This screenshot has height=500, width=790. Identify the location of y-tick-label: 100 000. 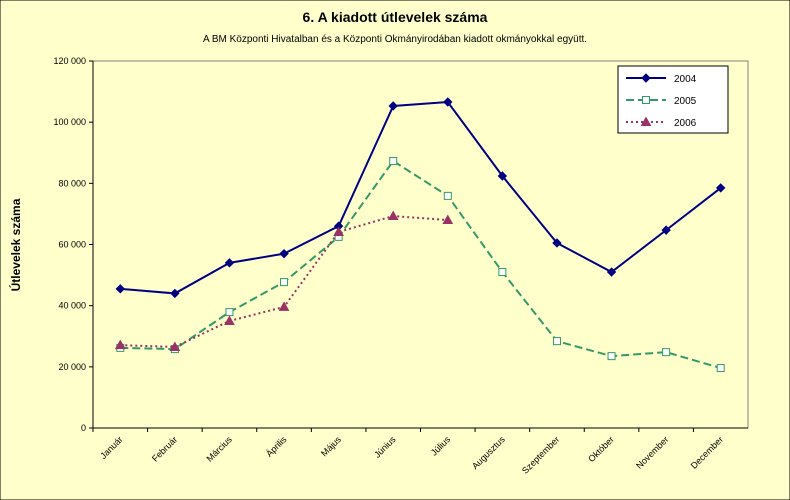
(69, 122).